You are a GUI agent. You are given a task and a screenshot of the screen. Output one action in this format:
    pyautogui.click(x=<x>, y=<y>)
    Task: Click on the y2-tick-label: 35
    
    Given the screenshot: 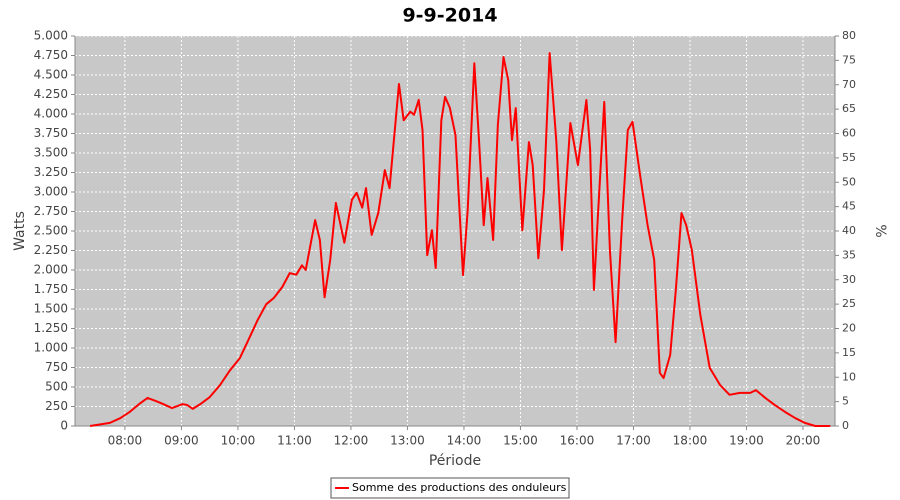 What is the action you would take?
    pyautogui.click(x=849, y=254)
    